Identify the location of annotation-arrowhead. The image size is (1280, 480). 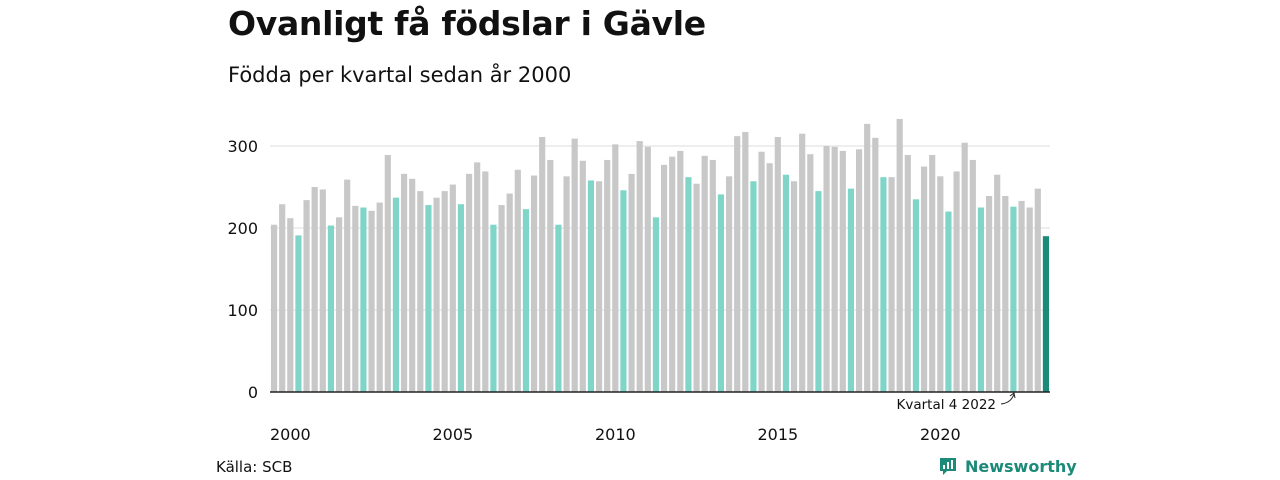
(1012, 395).